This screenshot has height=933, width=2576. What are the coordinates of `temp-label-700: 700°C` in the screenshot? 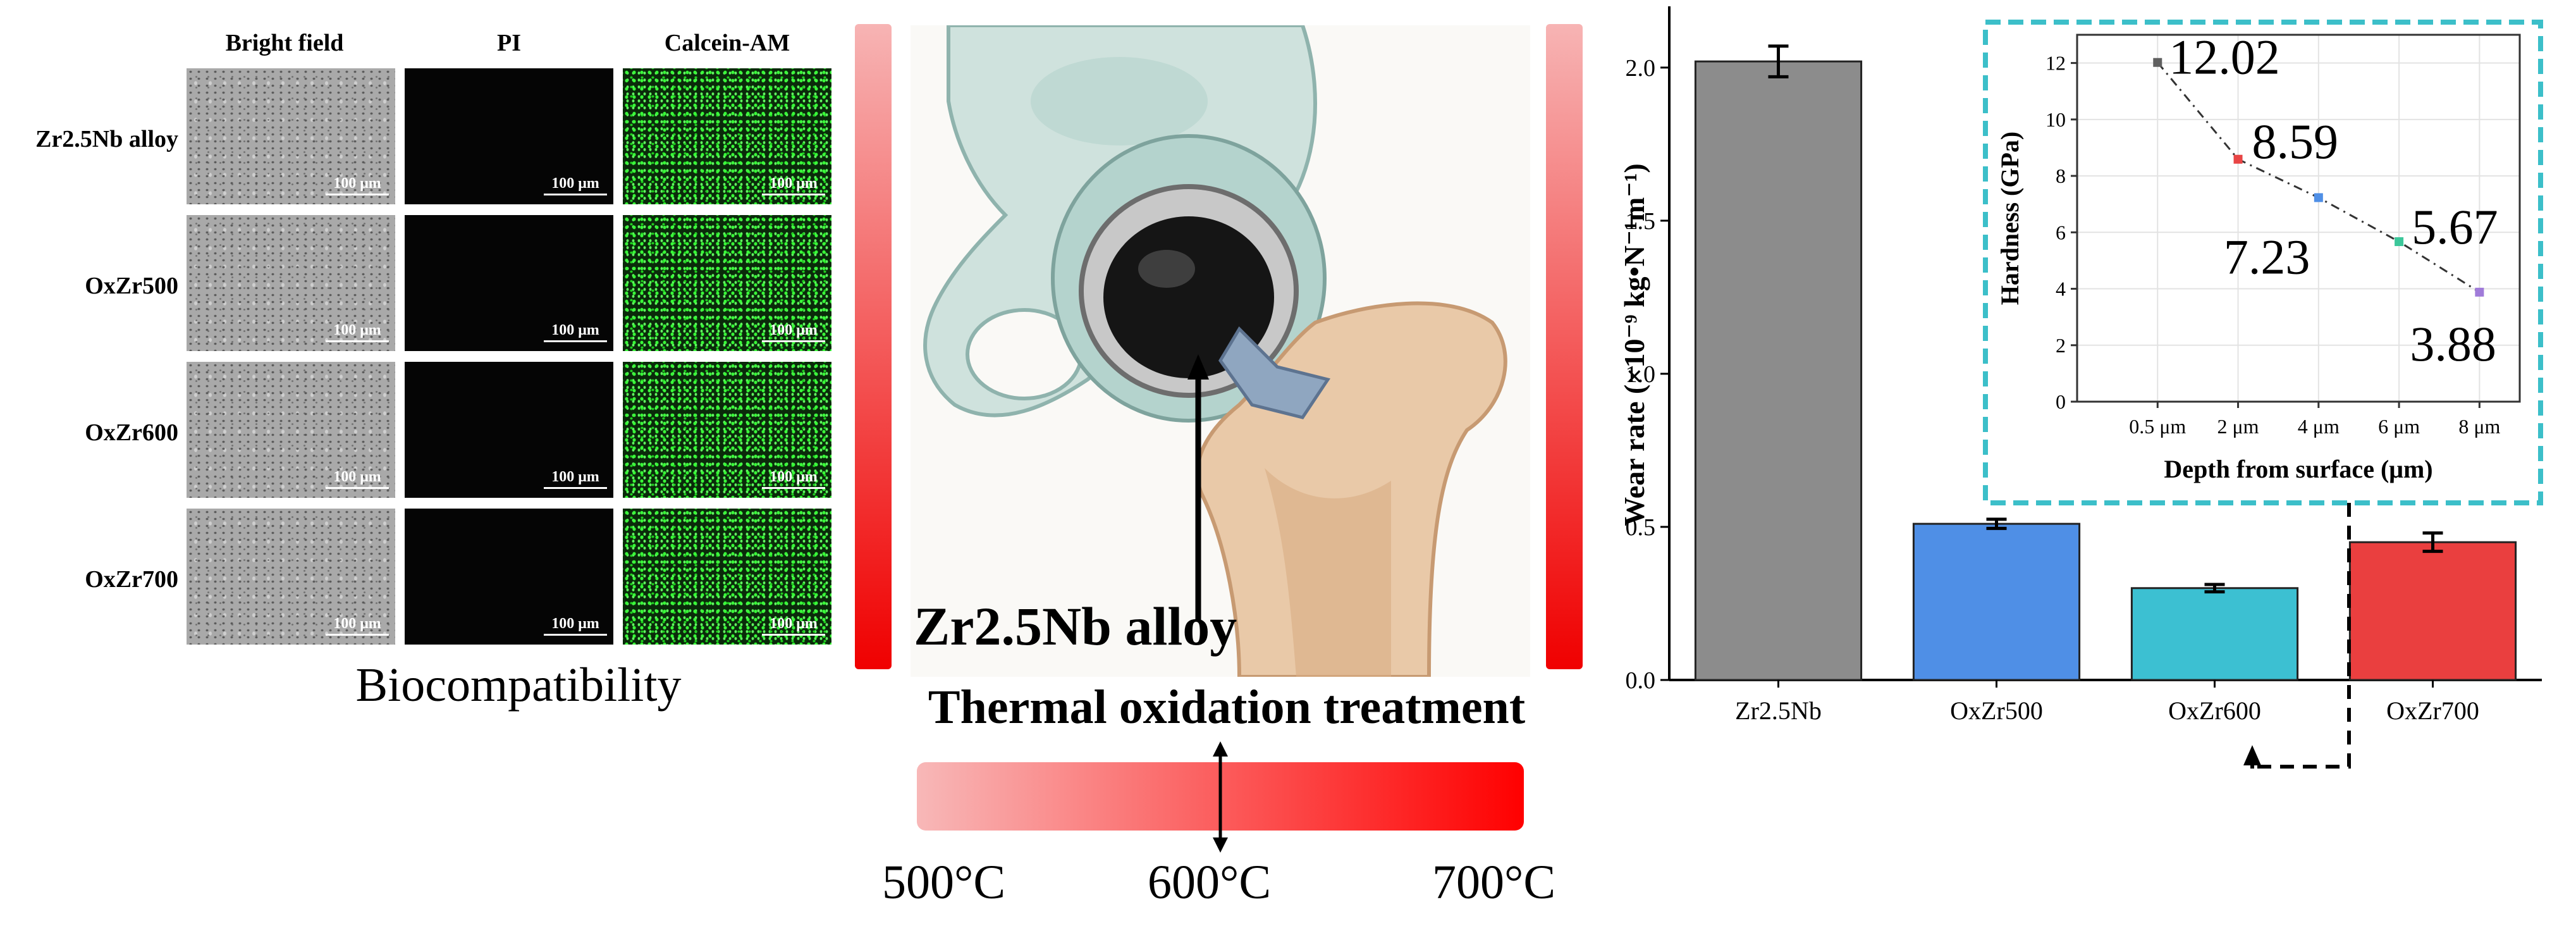 It's located at (1494, 882).